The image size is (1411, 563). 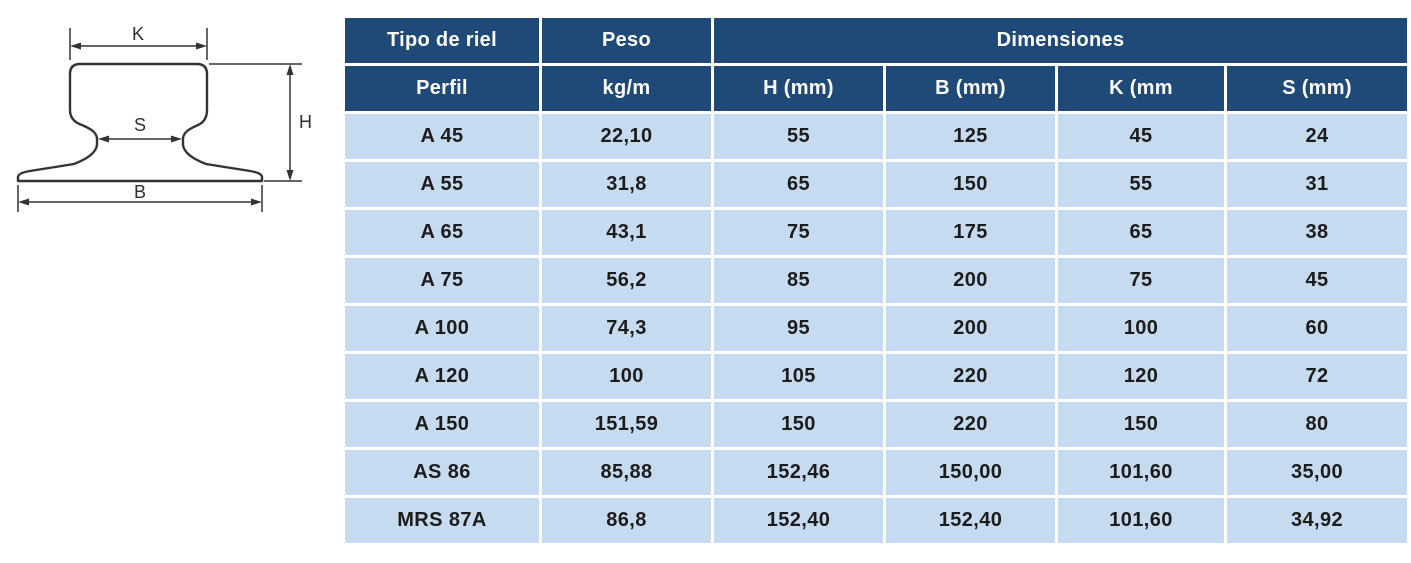 I want to click on cell-peso: 151,59, so click(x=626, y=424).